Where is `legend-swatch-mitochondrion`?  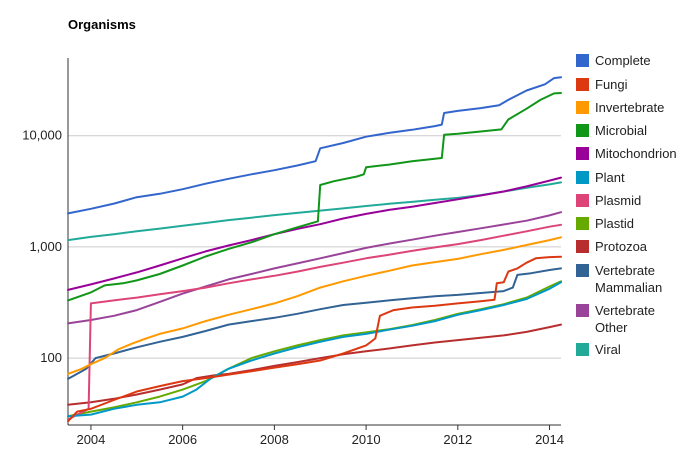 legend-swatch-mitochondrion is located at coordinates (582, 153).